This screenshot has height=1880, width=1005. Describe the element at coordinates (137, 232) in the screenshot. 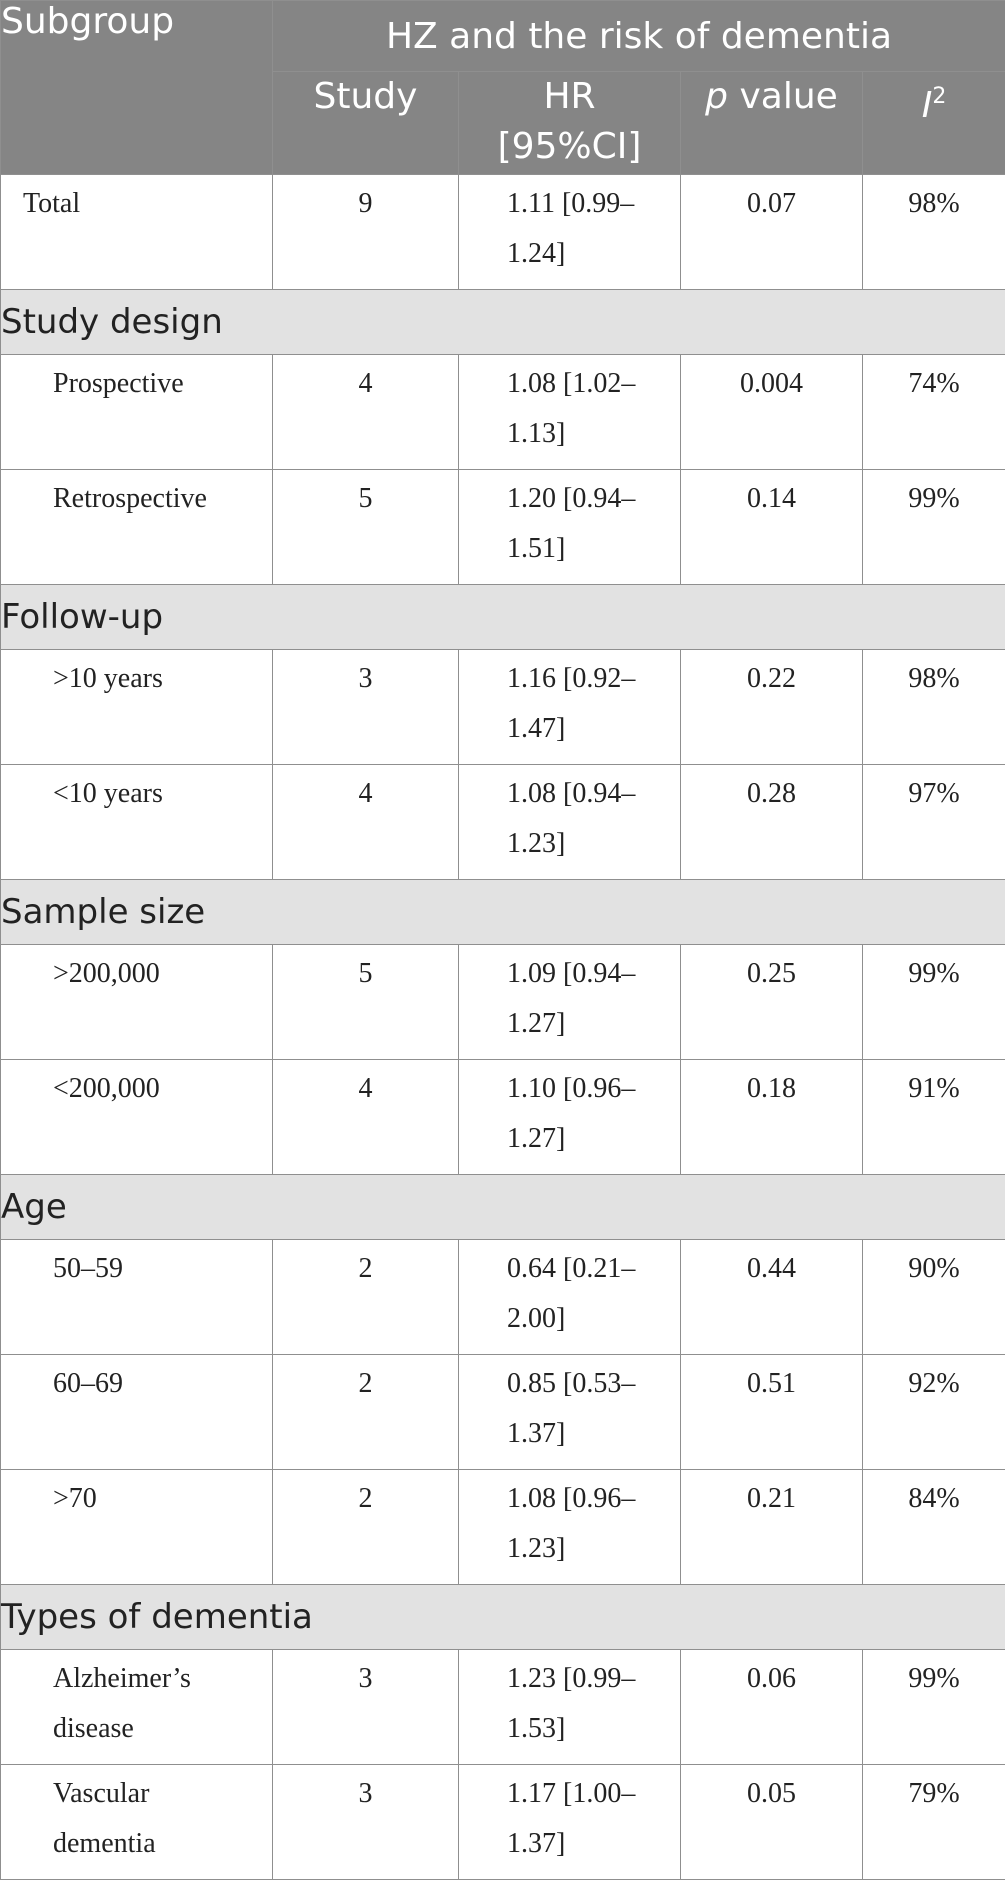

I see `row-label: Total` at that location.